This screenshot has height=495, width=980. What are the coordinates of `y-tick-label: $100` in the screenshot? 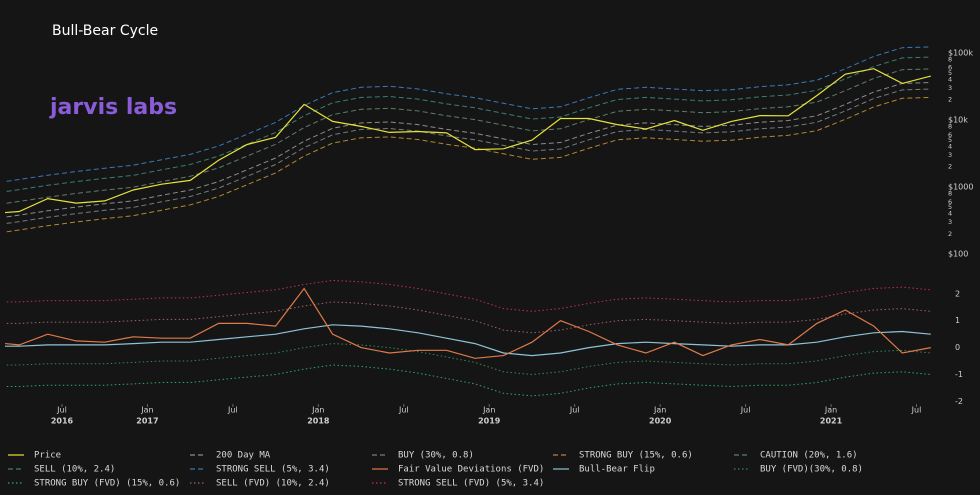 It's located at (958, 254).